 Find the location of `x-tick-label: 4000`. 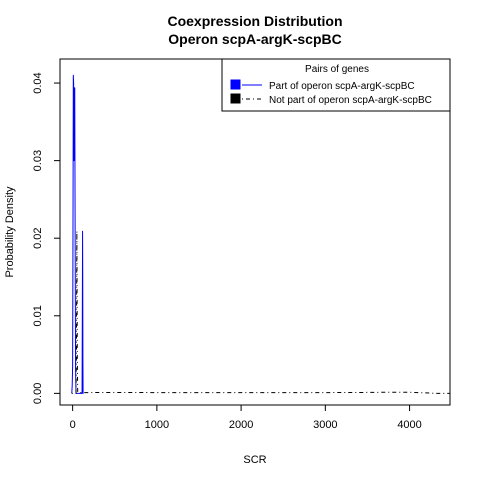

x-tick-label: 4000 is located at coordinates (409, 425).